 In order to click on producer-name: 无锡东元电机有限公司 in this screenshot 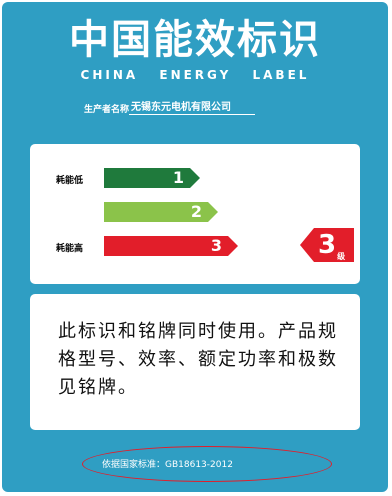, I will do `click(192, 106)`.